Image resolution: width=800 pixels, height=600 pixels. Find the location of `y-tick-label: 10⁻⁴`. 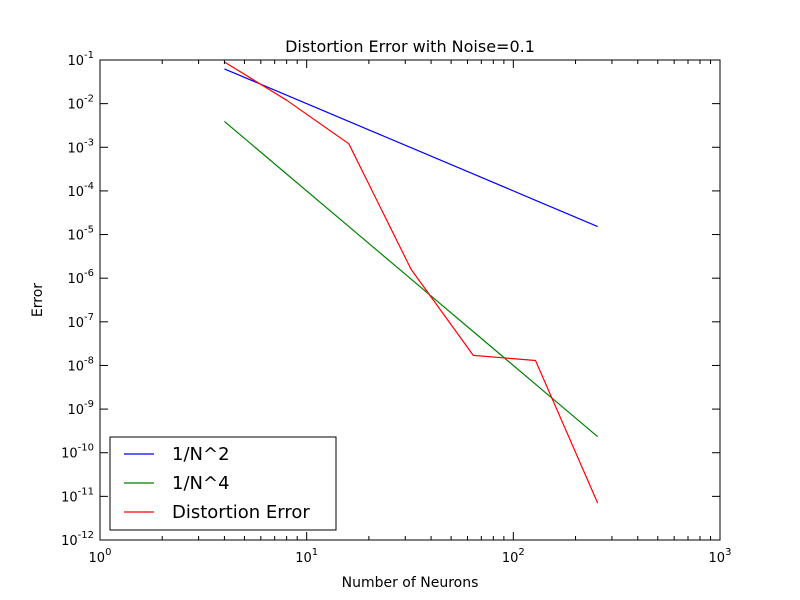

y-tick-label: 10⁻⁴ is located at coordinates (80, 190).